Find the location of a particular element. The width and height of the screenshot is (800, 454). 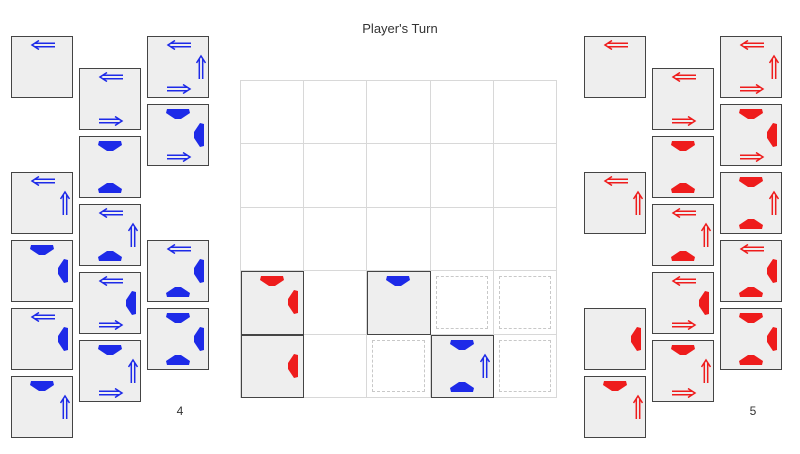

turn-indicator: Player's Turn is located at coordinates (400, 28).